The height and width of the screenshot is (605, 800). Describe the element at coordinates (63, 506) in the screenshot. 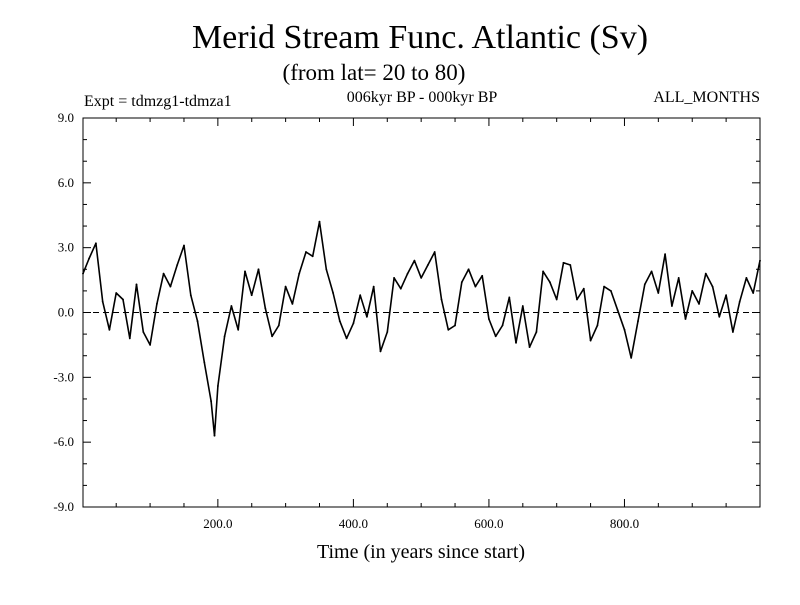

I see `y-tick-label: -9.0` at that location.